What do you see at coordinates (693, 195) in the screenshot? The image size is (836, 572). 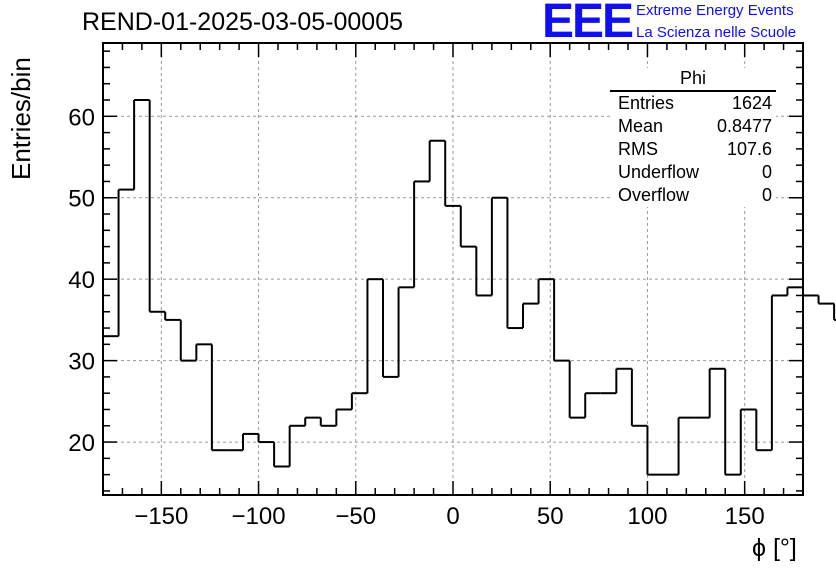 I see `stats-row-overflow: Overflow 0` at bounding box center [693, 195].